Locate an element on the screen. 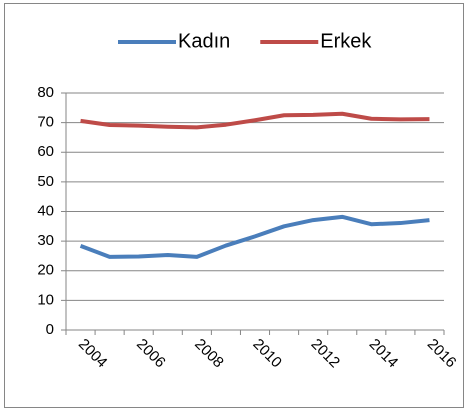 The width and height of the screenshot is (475, 412). y-tick-label: 70 is located at coordinates (45, 122).